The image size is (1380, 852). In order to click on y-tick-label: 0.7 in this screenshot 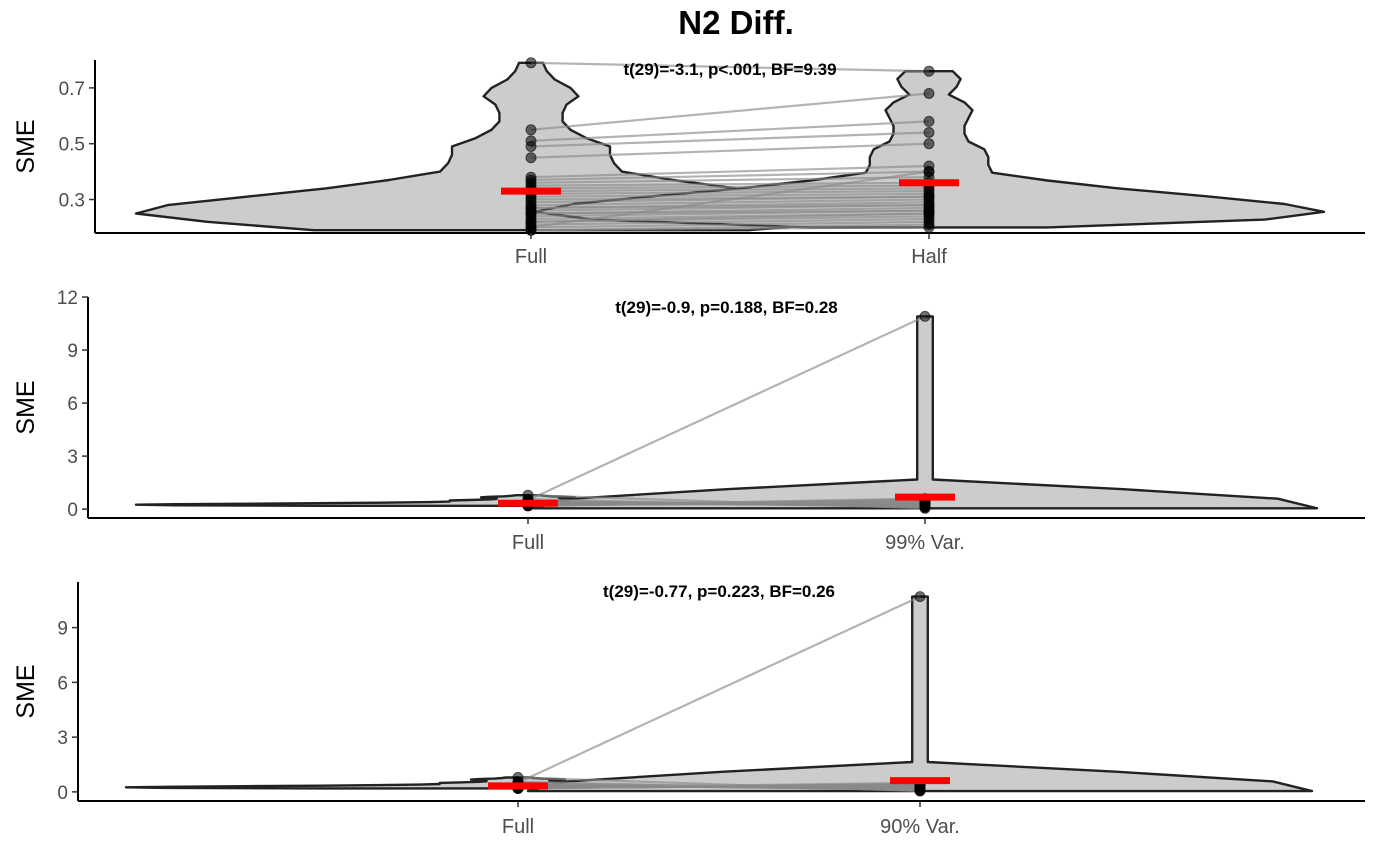, I will do `click(72, 89)`.